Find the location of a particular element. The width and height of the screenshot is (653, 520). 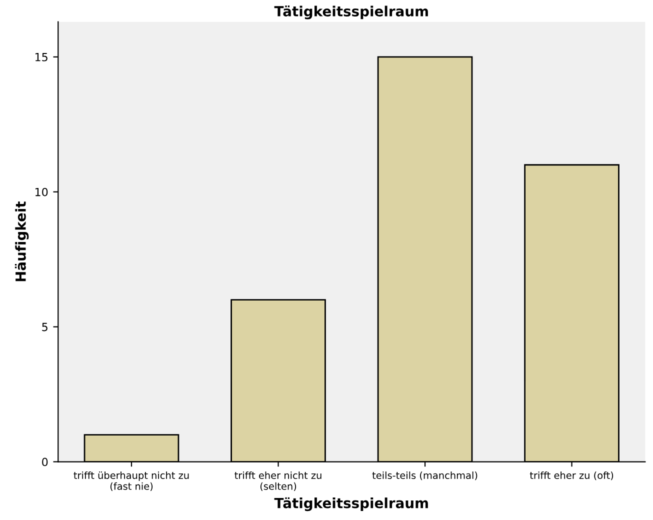

y-tick-label: 5 is located at coordinates (45, 327).